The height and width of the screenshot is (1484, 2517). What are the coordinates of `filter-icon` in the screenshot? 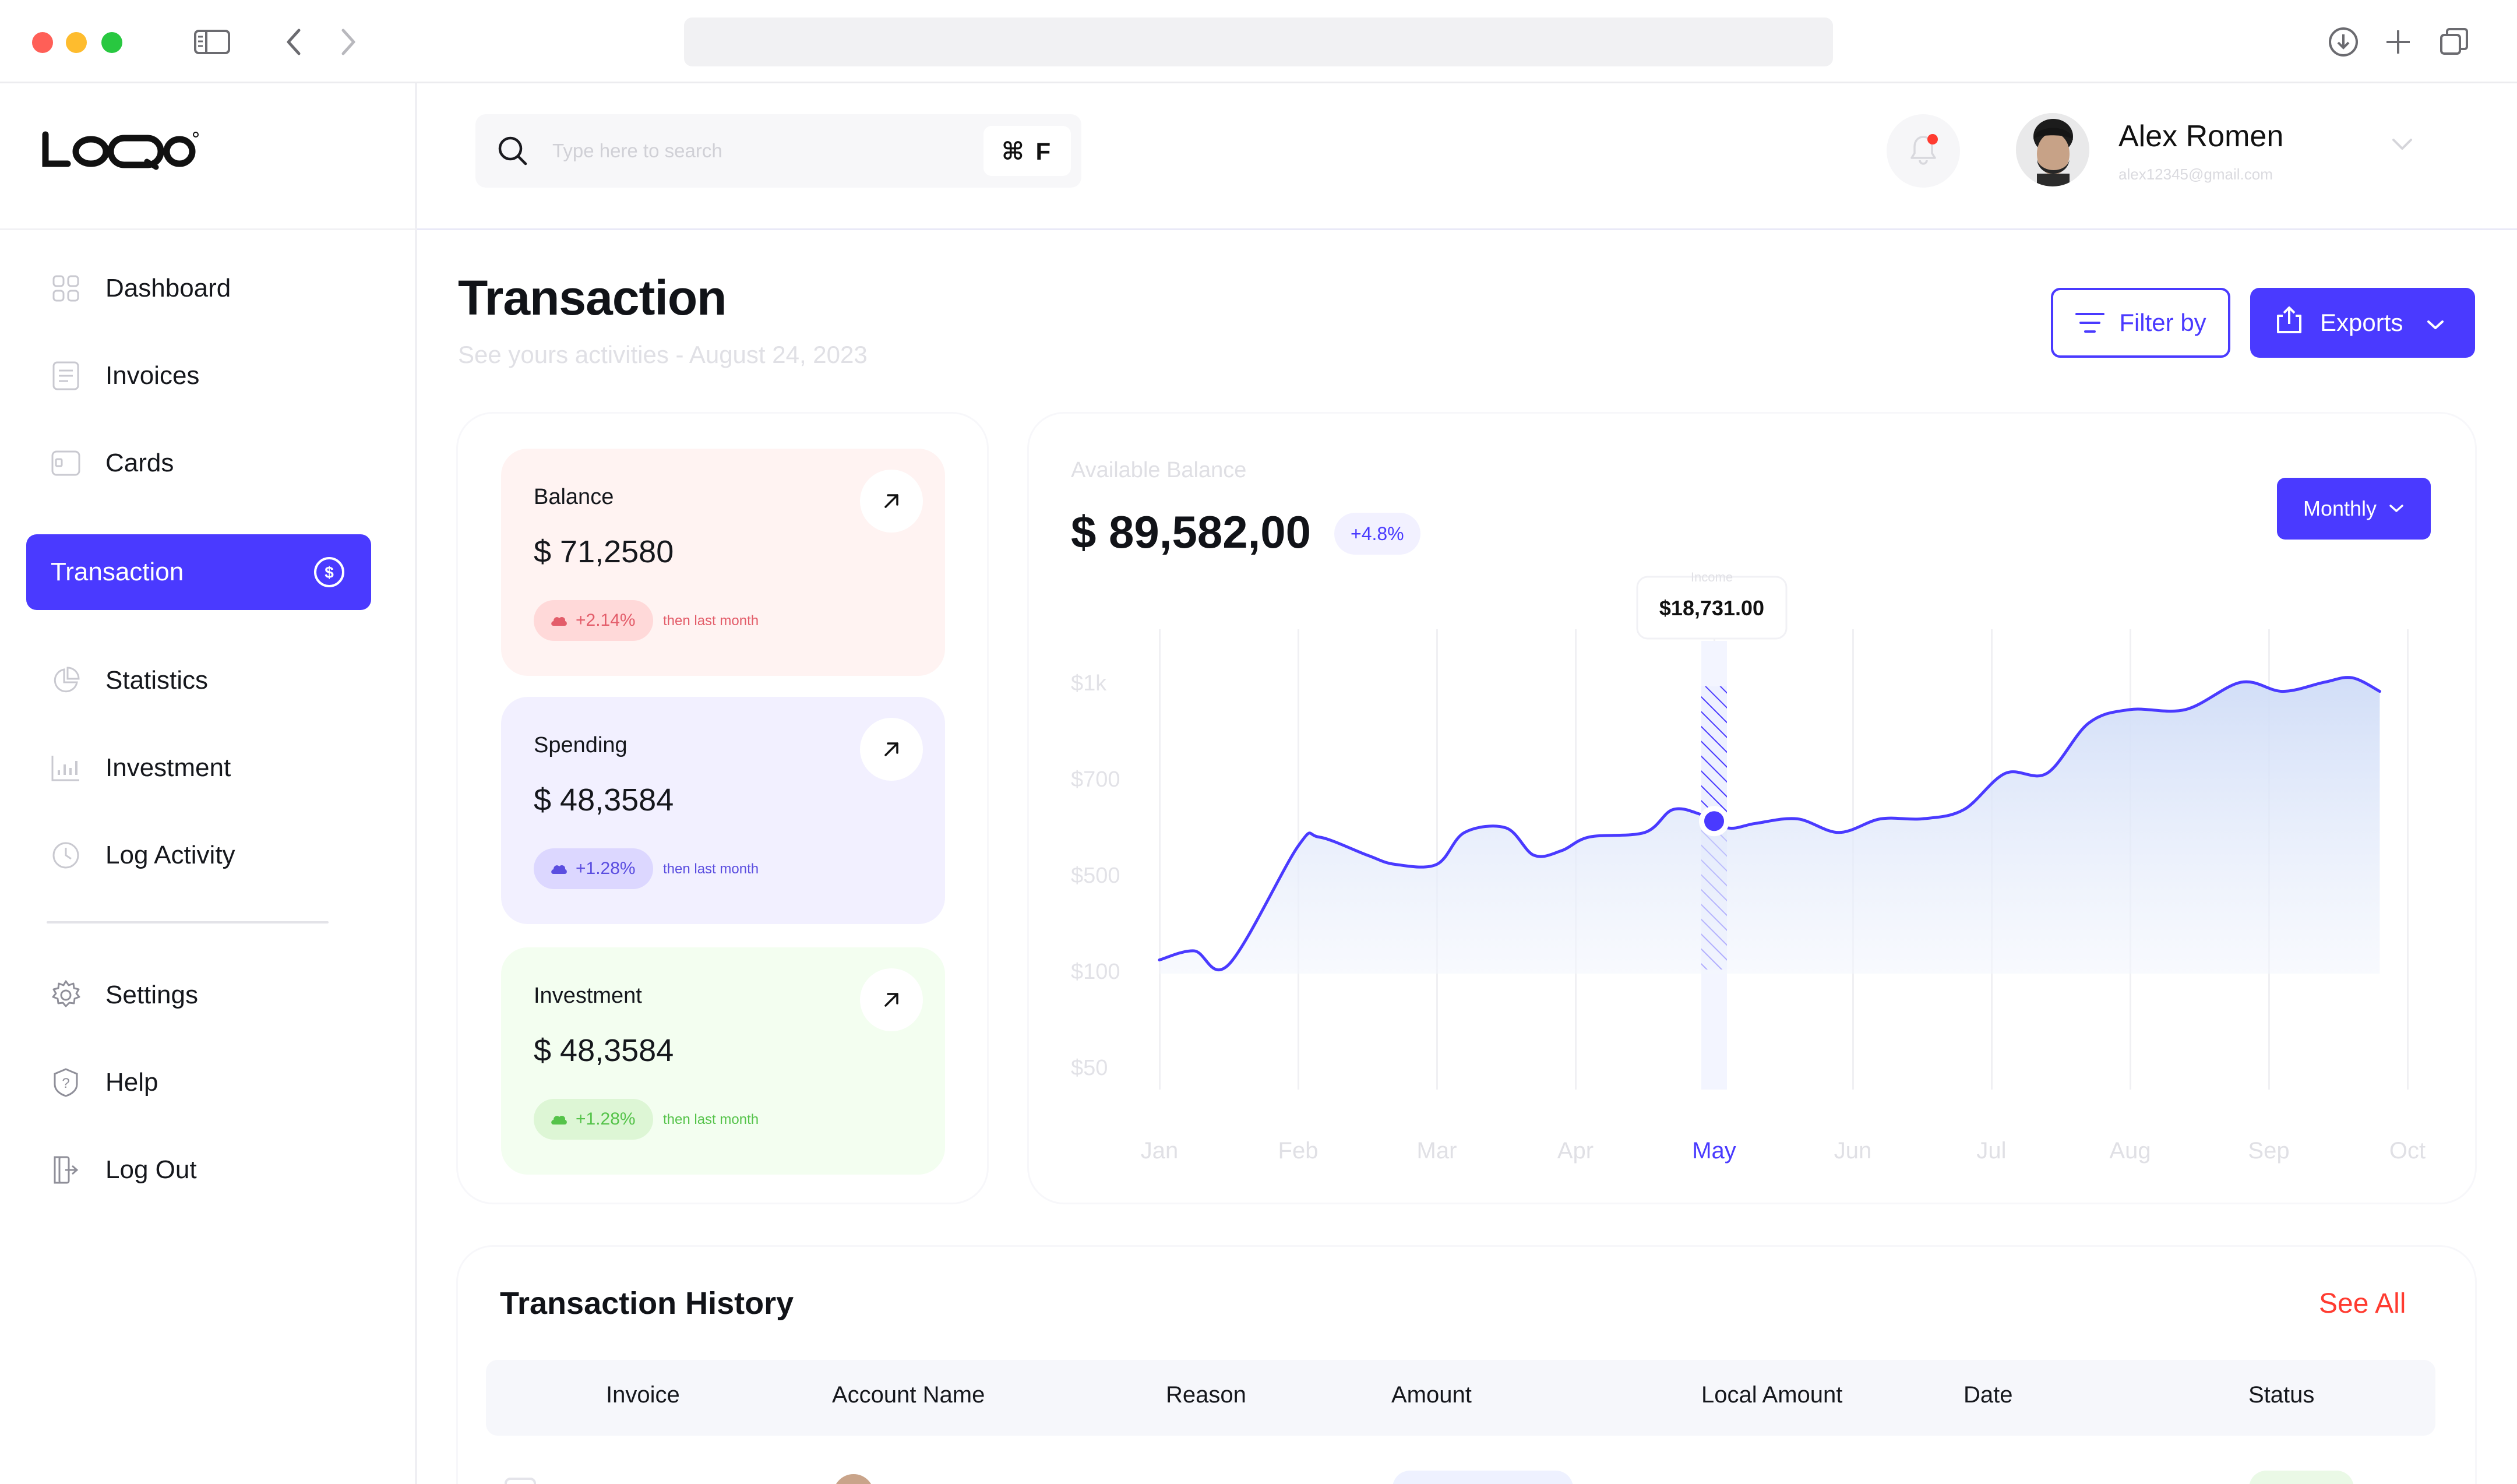 It's located at (2090, 323).